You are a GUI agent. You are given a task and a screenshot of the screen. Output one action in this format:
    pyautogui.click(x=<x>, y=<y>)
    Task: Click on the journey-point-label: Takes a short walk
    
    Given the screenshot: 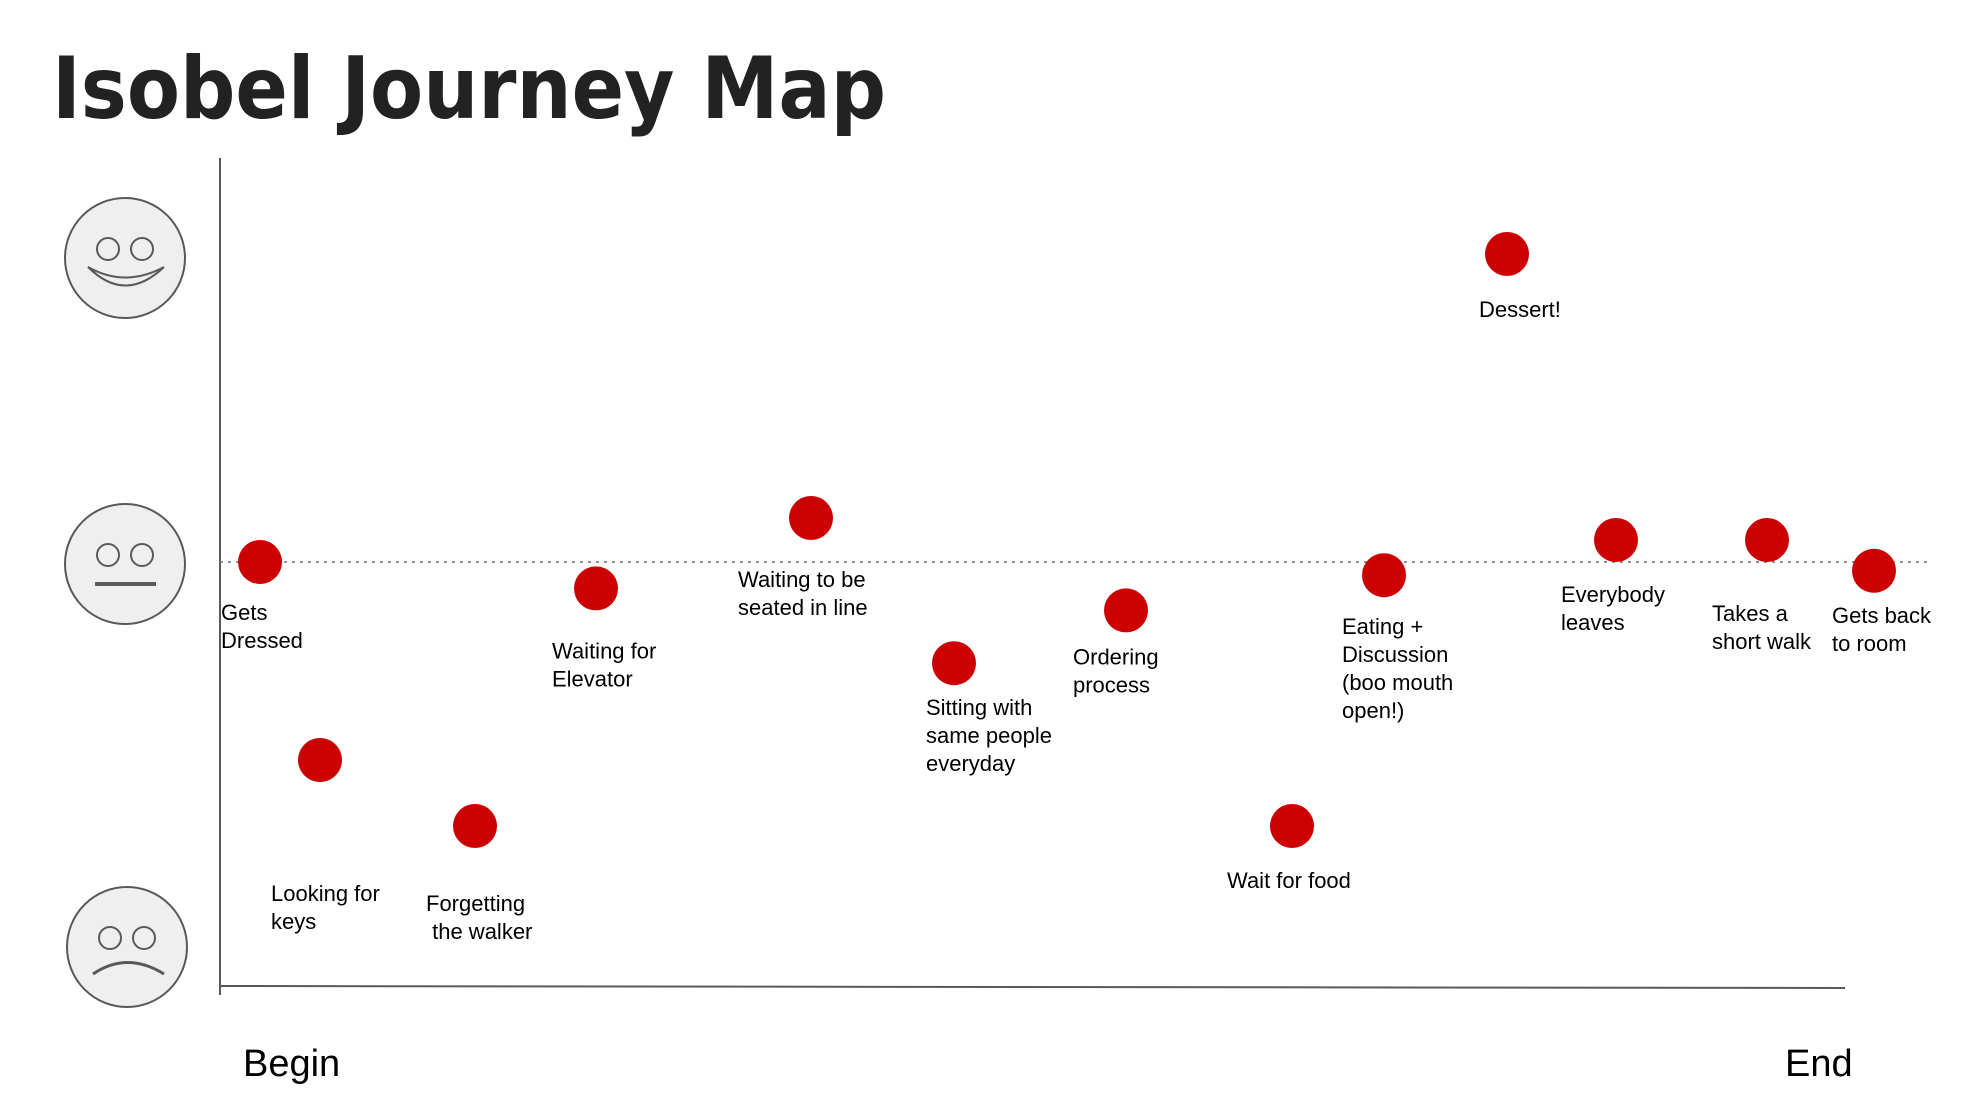 What is the action you would take?
    pyautogui.click(x=1762, y=627)
    